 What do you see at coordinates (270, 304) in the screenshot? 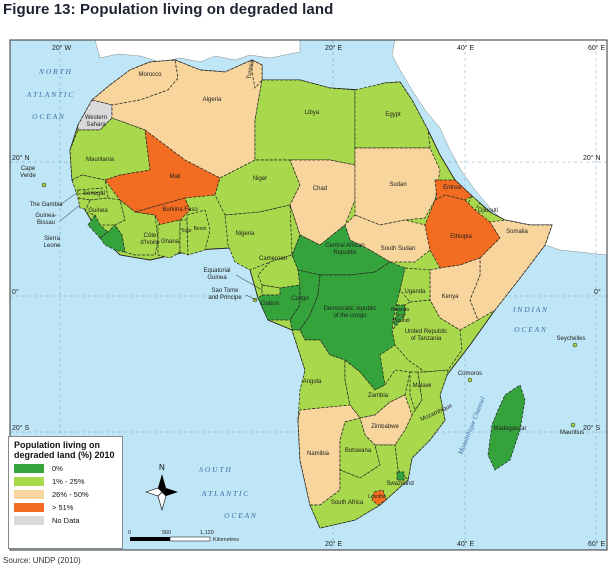
I see `label-gabon: Gabon` at bounding box center [270, 304].